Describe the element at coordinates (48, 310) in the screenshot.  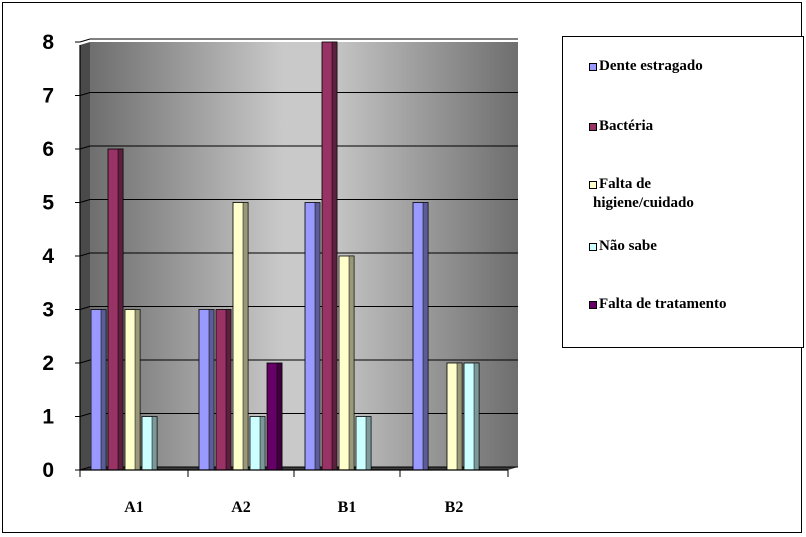
I see `y-tick-label: 3` at that location.